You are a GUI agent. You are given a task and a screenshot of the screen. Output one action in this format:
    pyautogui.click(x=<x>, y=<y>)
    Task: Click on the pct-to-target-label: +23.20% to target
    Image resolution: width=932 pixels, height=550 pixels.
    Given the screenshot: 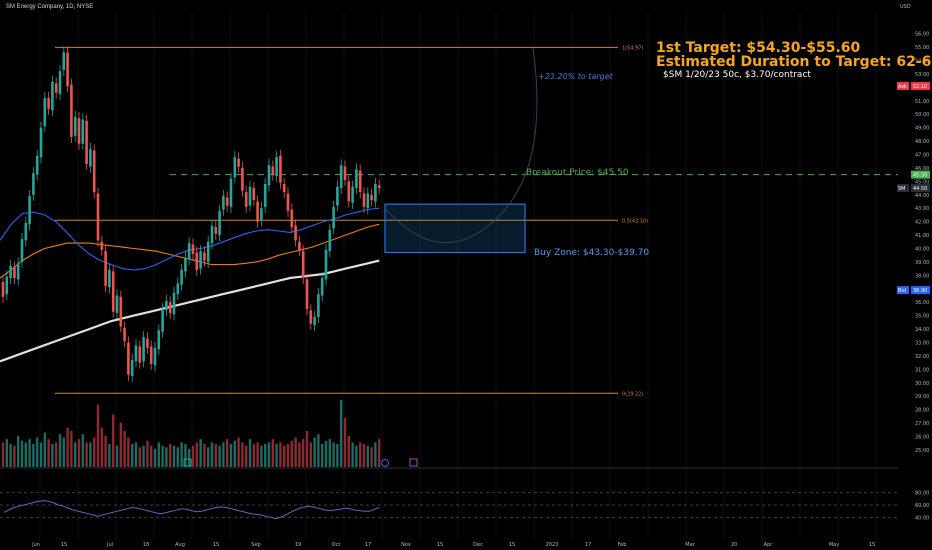 What is the action you would take?
    pyautogui.click(x=576, y=76)
    